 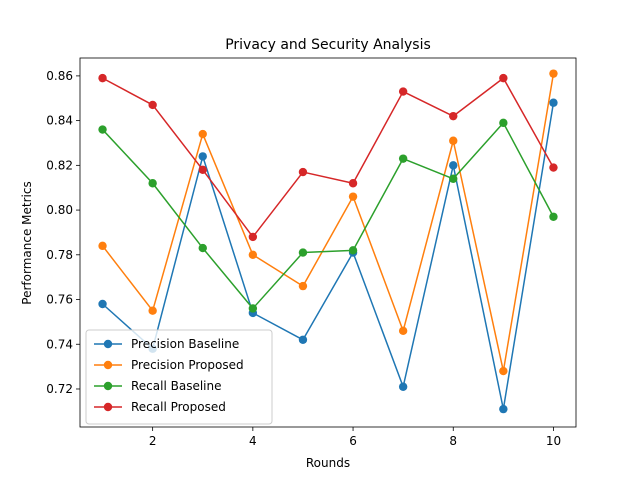 I want to click on y-tick-label: 0.78, so click(x=59, y=255).